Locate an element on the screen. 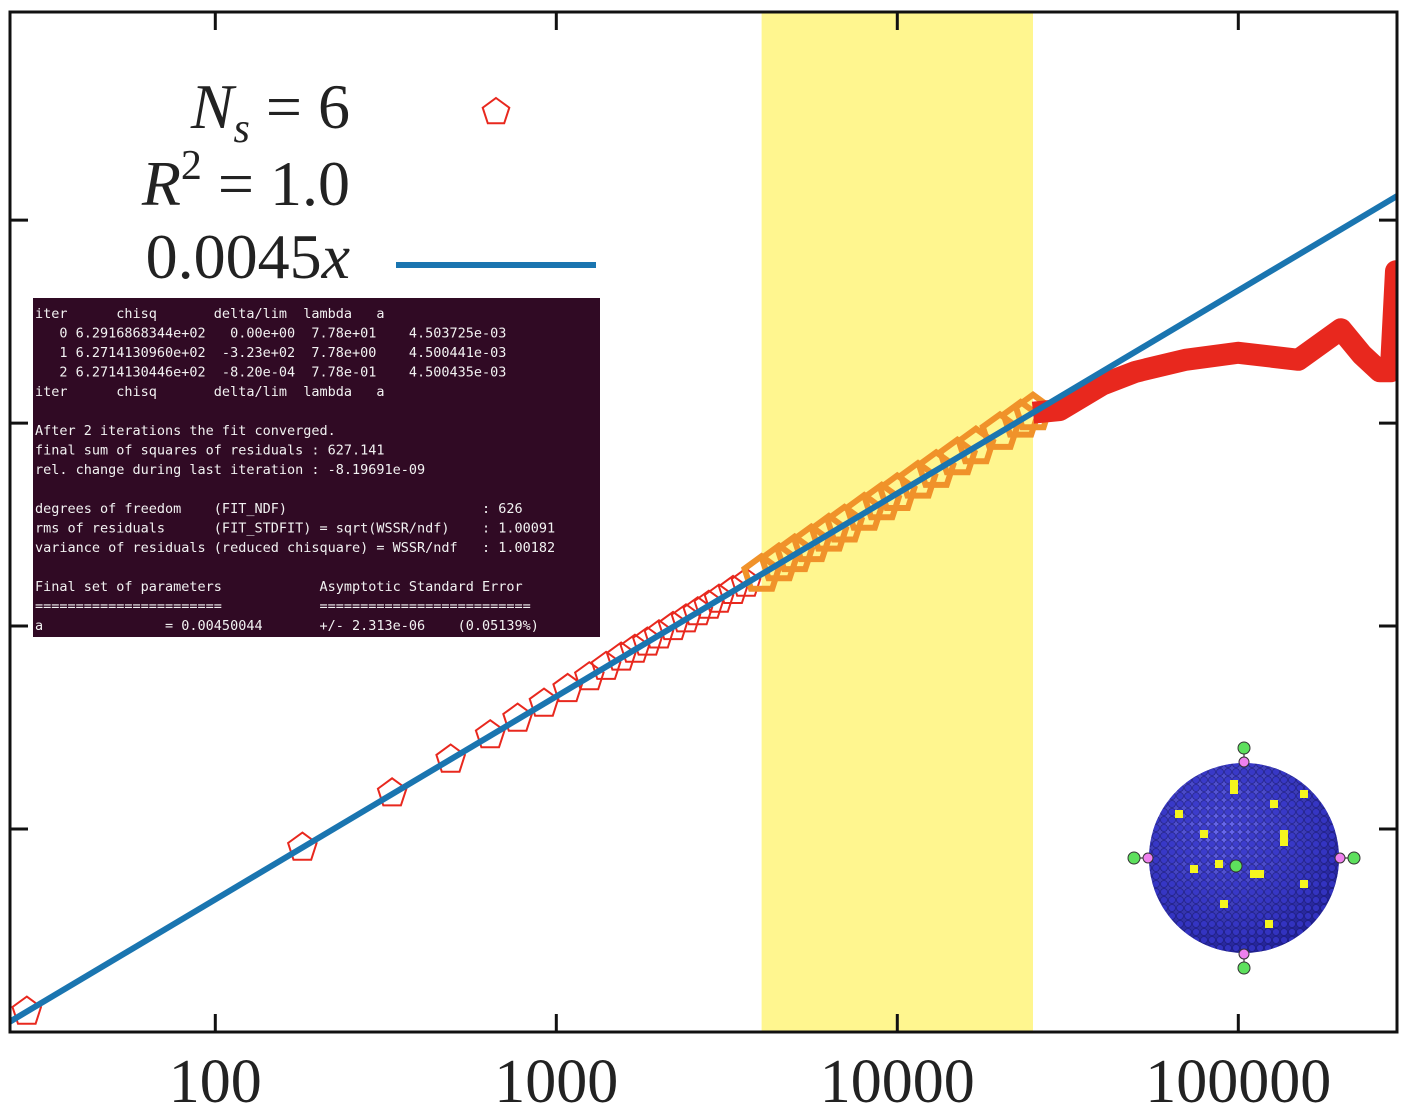  legend-label: R2 = 1.0 is located at coordinates (245, 181).